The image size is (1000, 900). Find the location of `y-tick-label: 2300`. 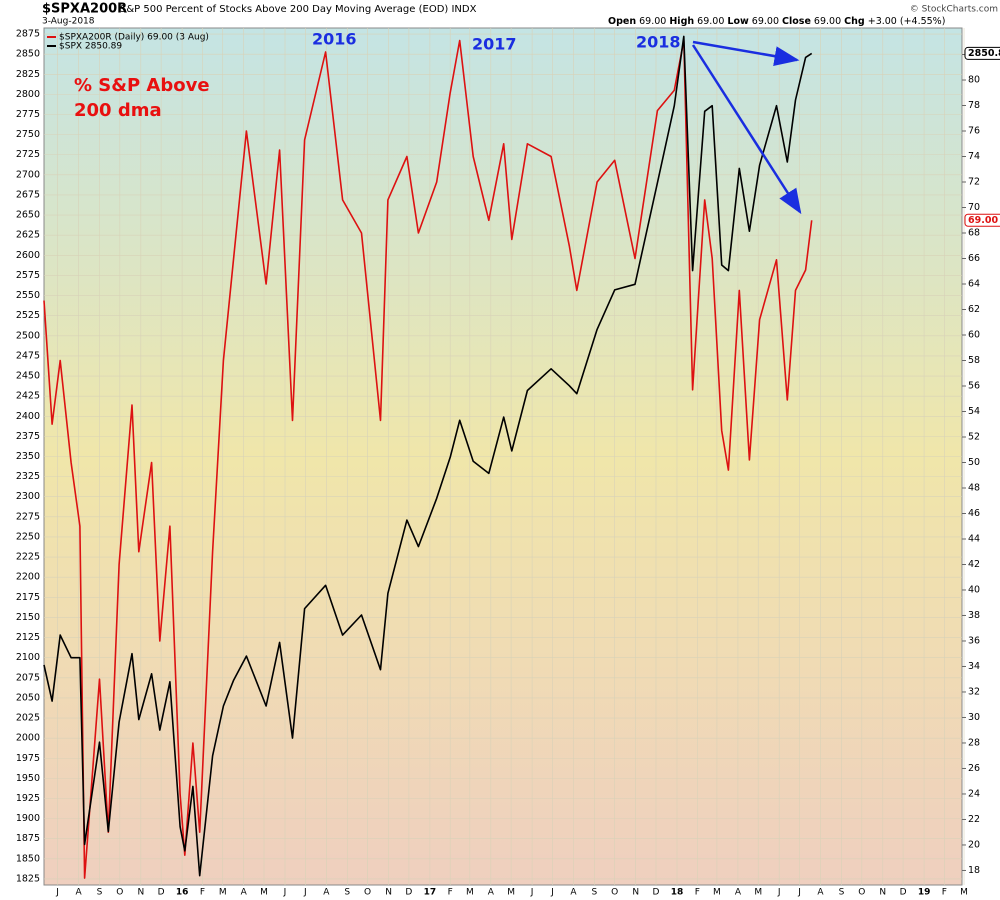

y-tick-label: 2300 is located at coordinates (28, 496).